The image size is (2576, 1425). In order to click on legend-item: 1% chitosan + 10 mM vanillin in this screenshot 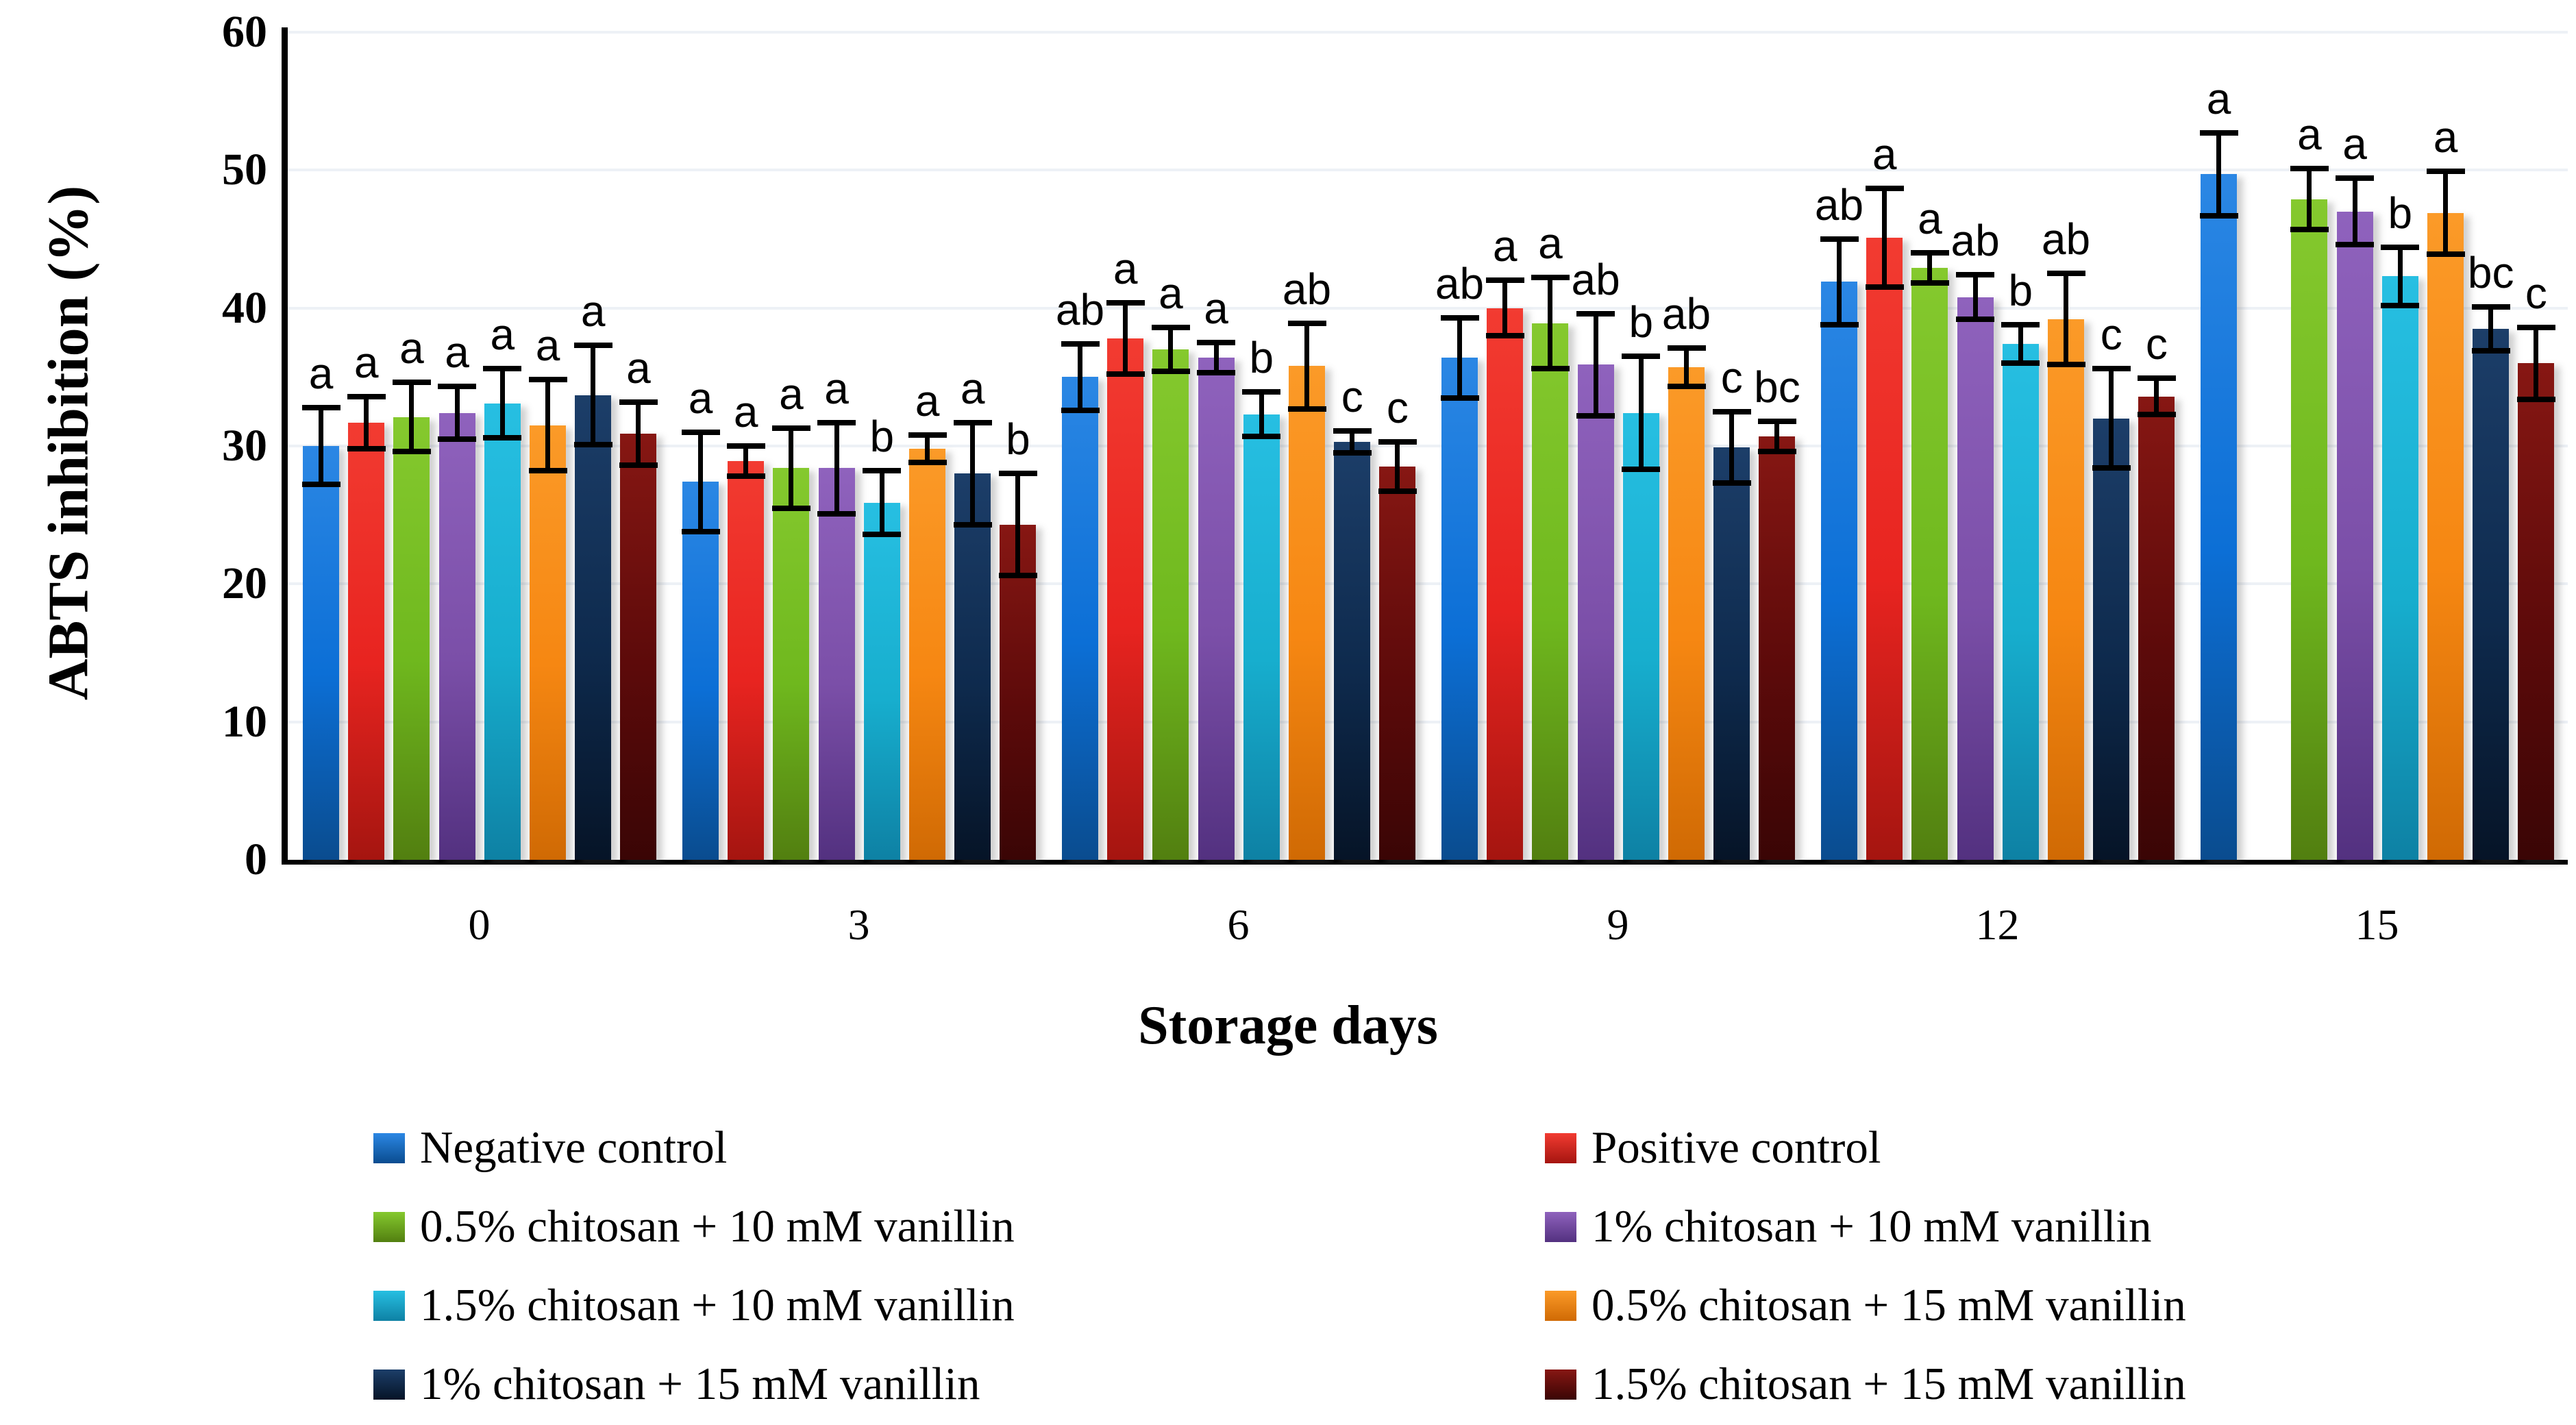, I will do `click(1848, 1227)`.